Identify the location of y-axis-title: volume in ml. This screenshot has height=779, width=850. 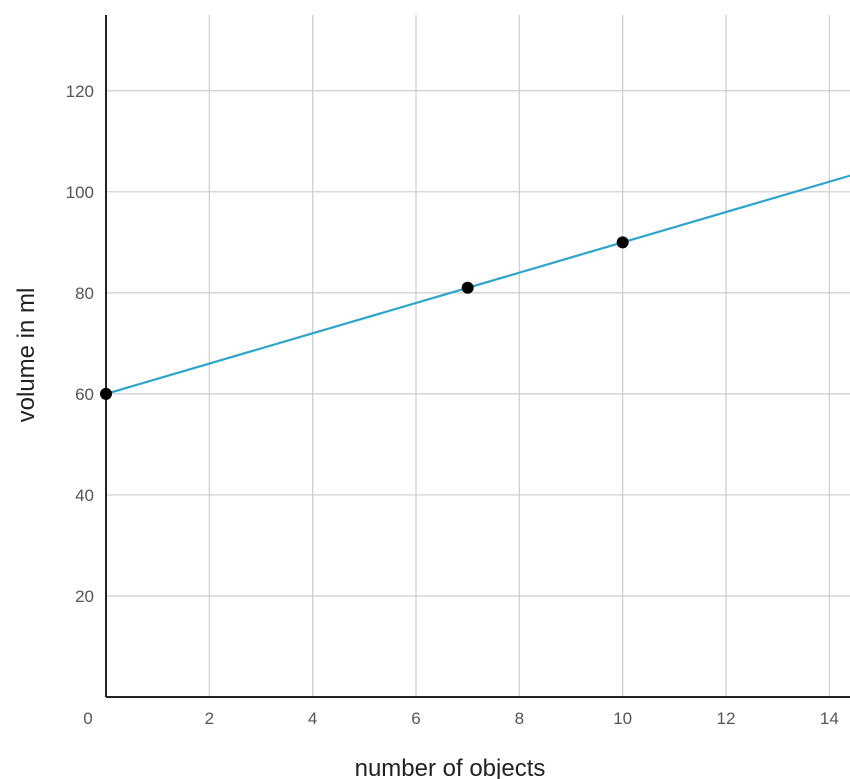
(26, 355).